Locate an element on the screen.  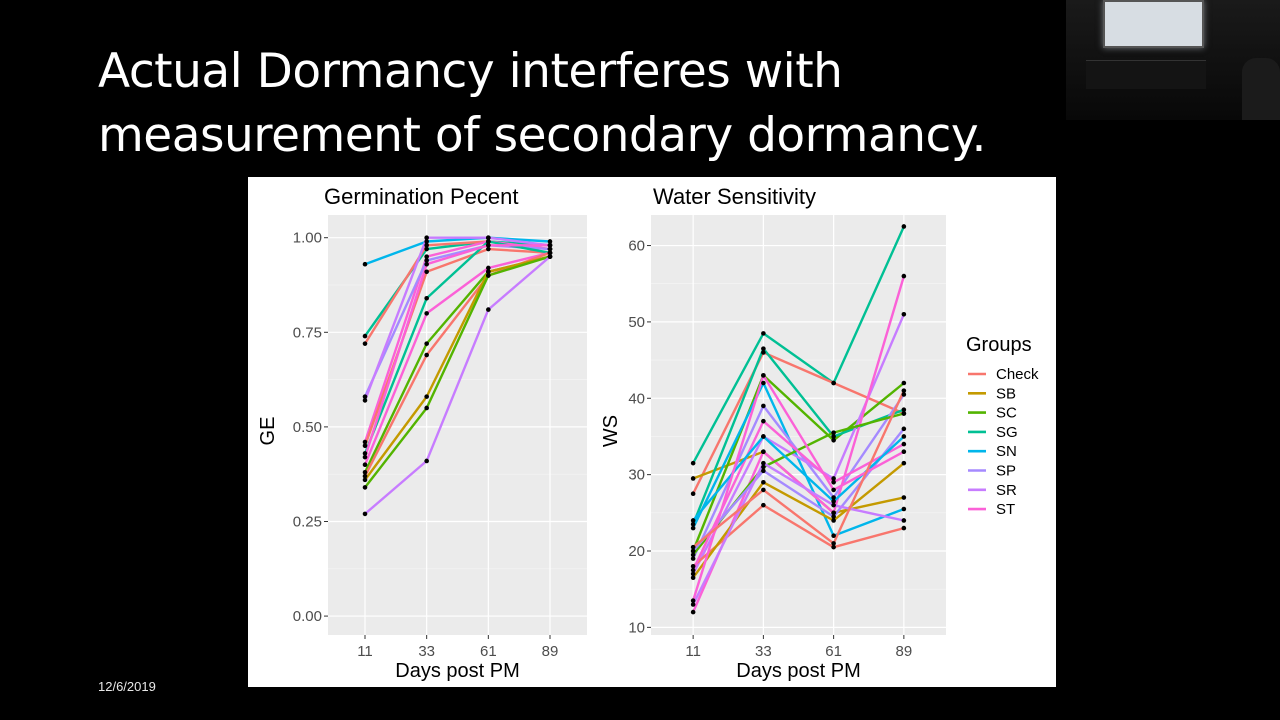
webcam-overlay is located at coordinates (1173, 60).